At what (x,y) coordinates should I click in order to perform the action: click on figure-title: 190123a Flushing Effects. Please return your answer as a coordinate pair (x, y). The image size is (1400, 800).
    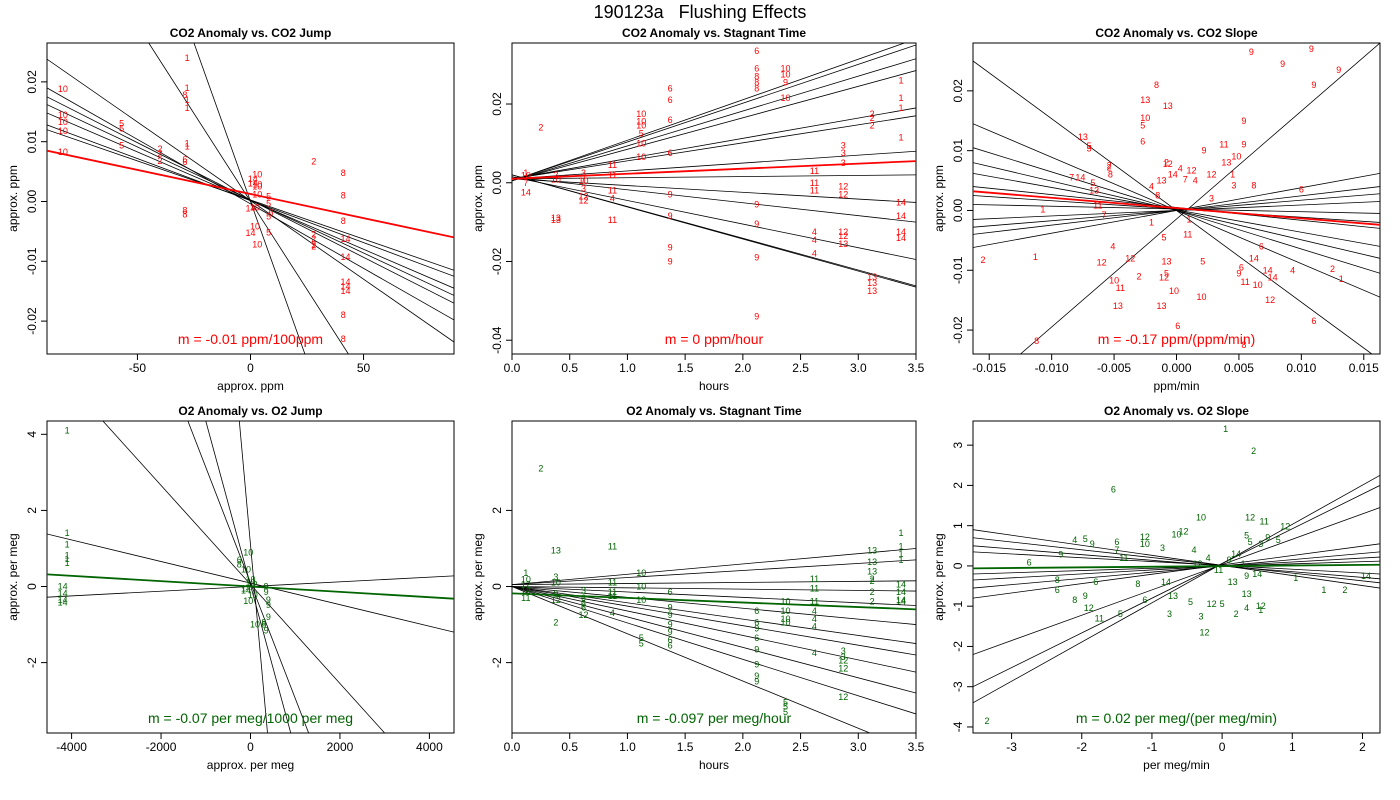
    Looking at the image, I should click on (700, 12).